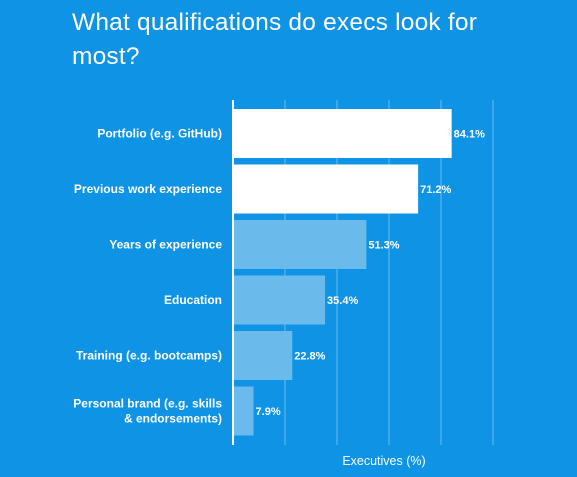 This screenshot has height=477, width=577. I want to click on category-label-0: Portfolio (e.g. GitHub), so click(159, 134).